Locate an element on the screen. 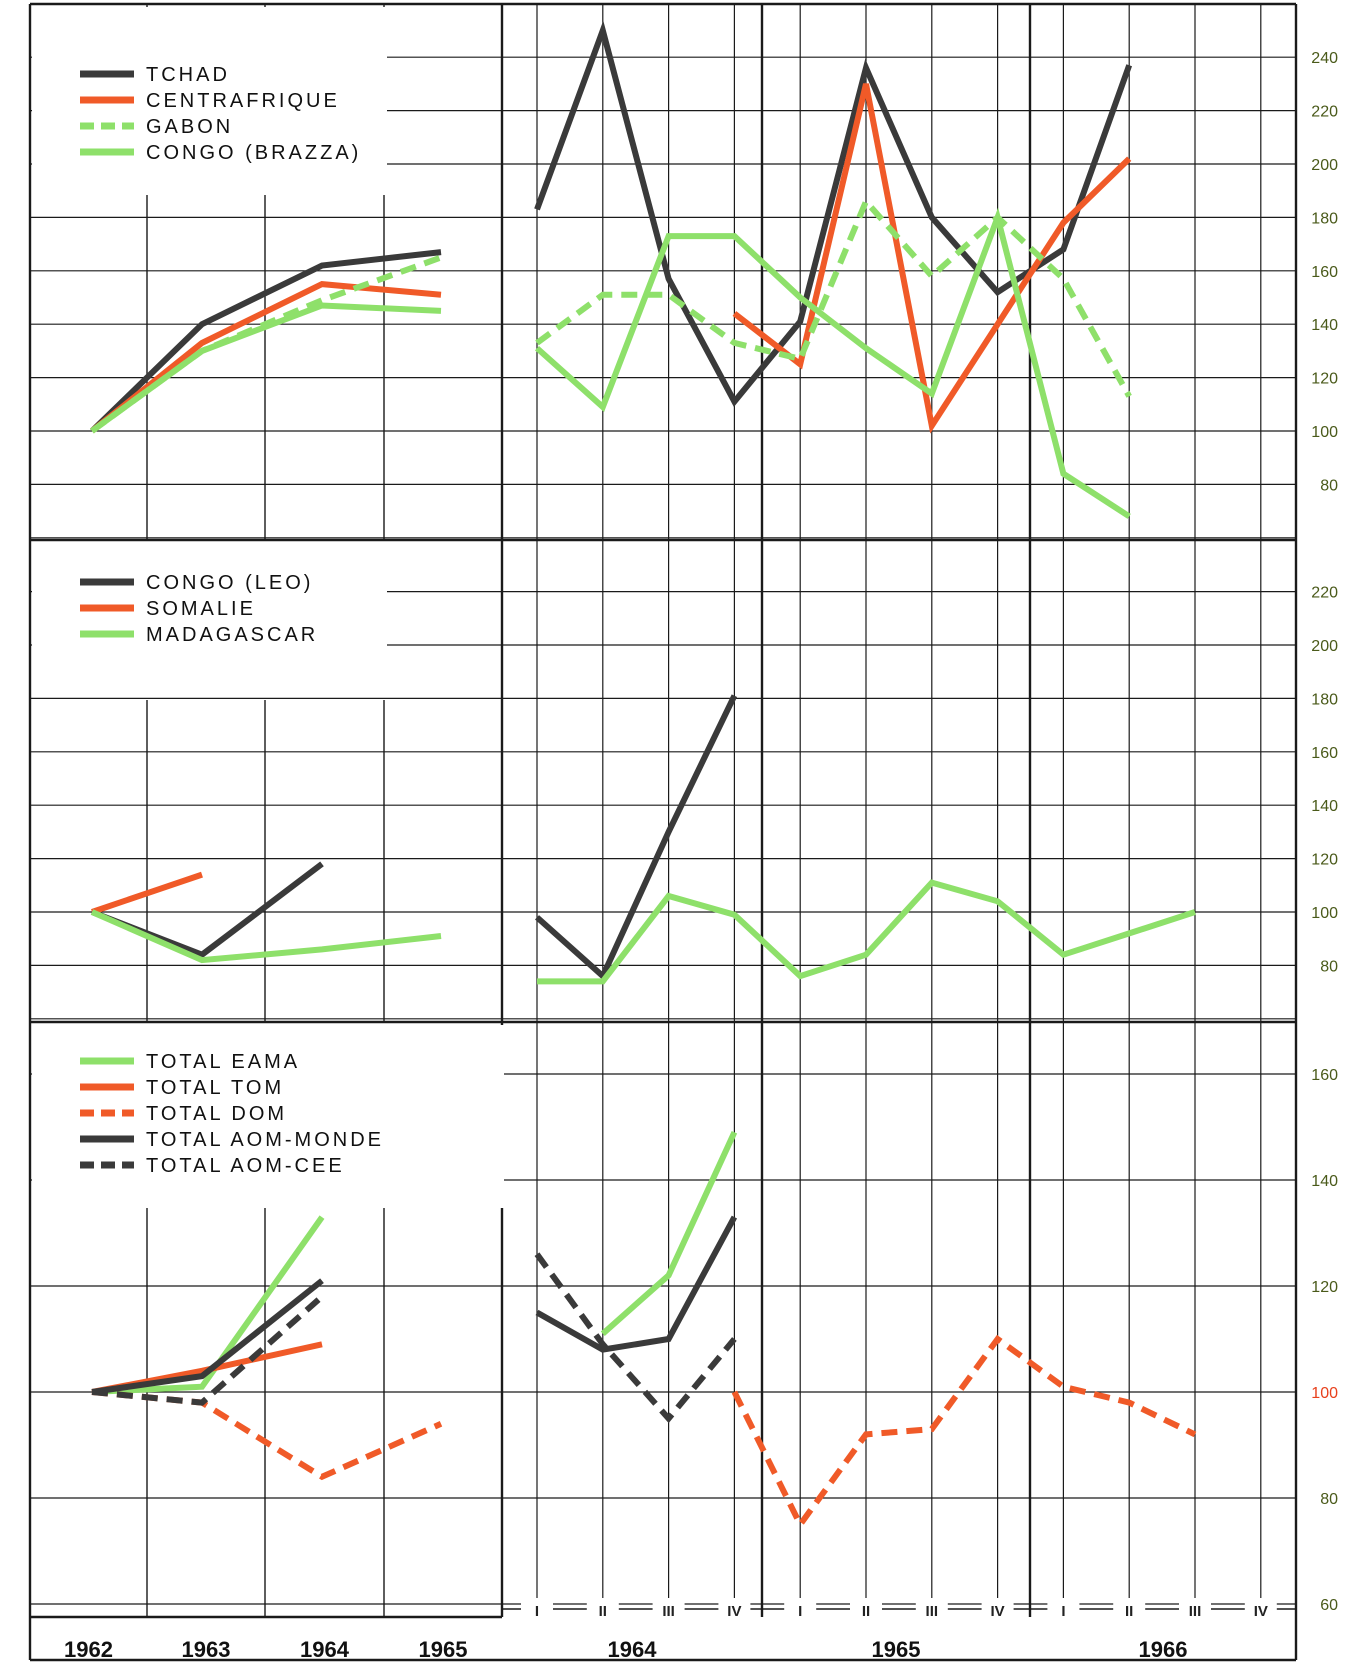  series-line-quarterly-madagascar is located at coordinates (866, 932).